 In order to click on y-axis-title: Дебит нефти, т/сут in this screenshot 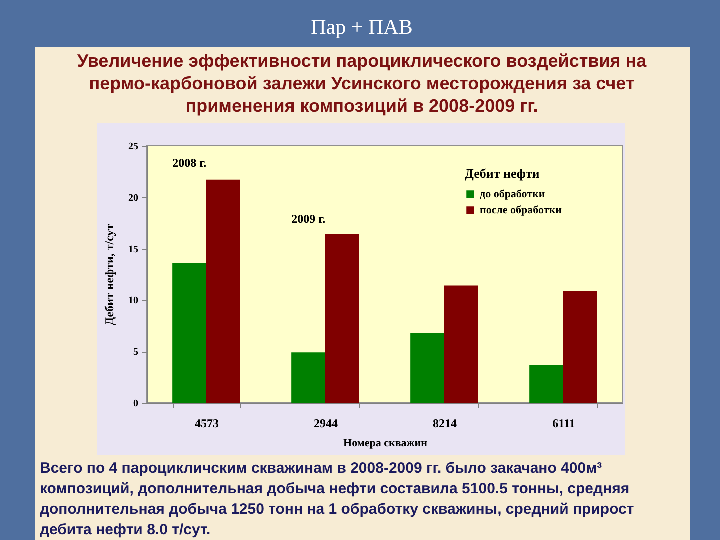, I will do `click(109, 275)`.